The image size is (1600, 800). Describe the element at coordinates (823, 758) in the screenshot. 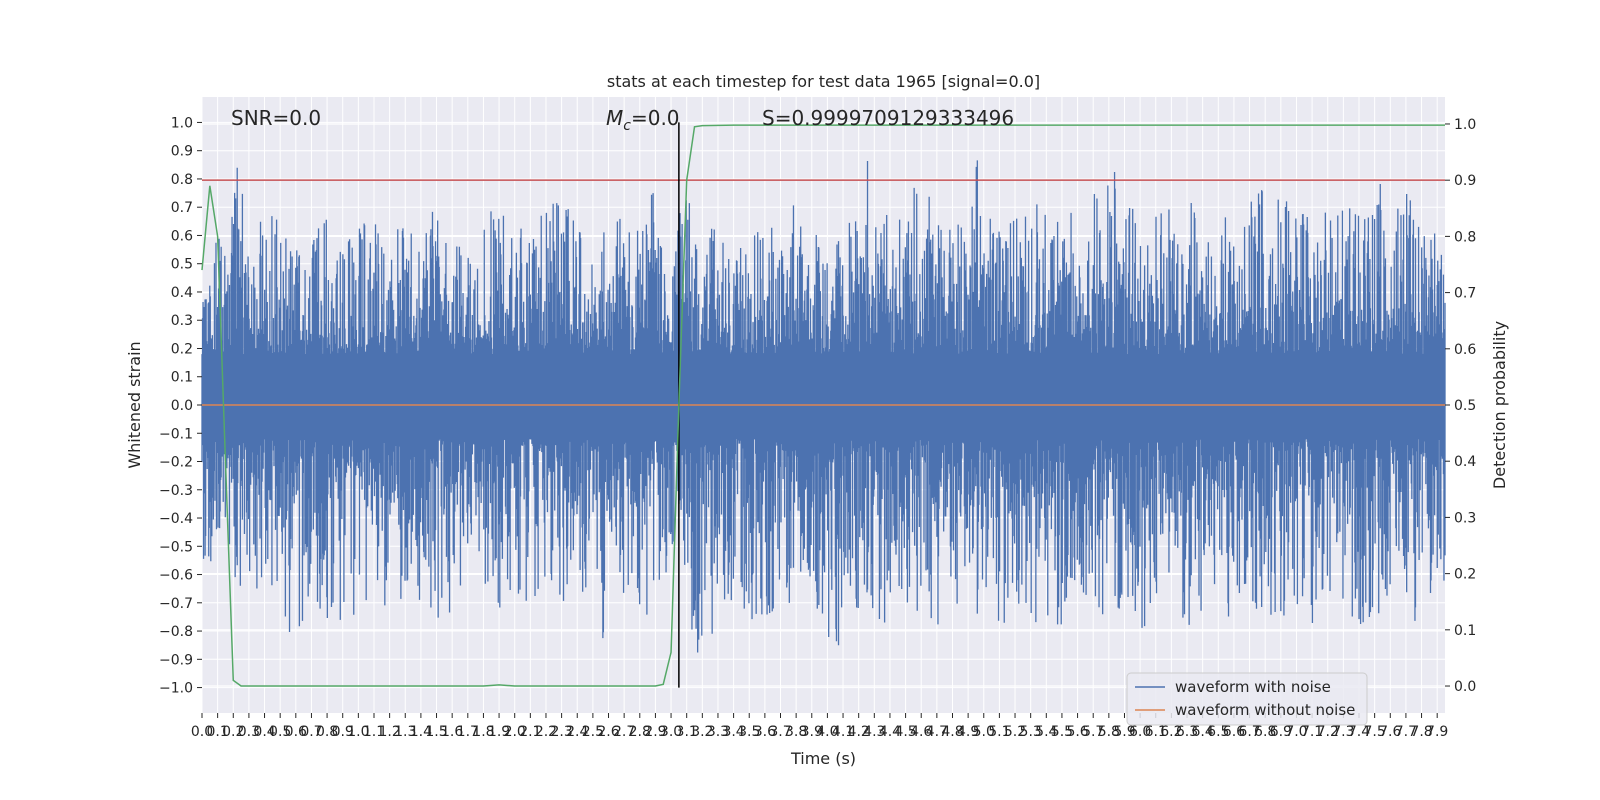

I see `x-axis-label: Time (s)` at that location.